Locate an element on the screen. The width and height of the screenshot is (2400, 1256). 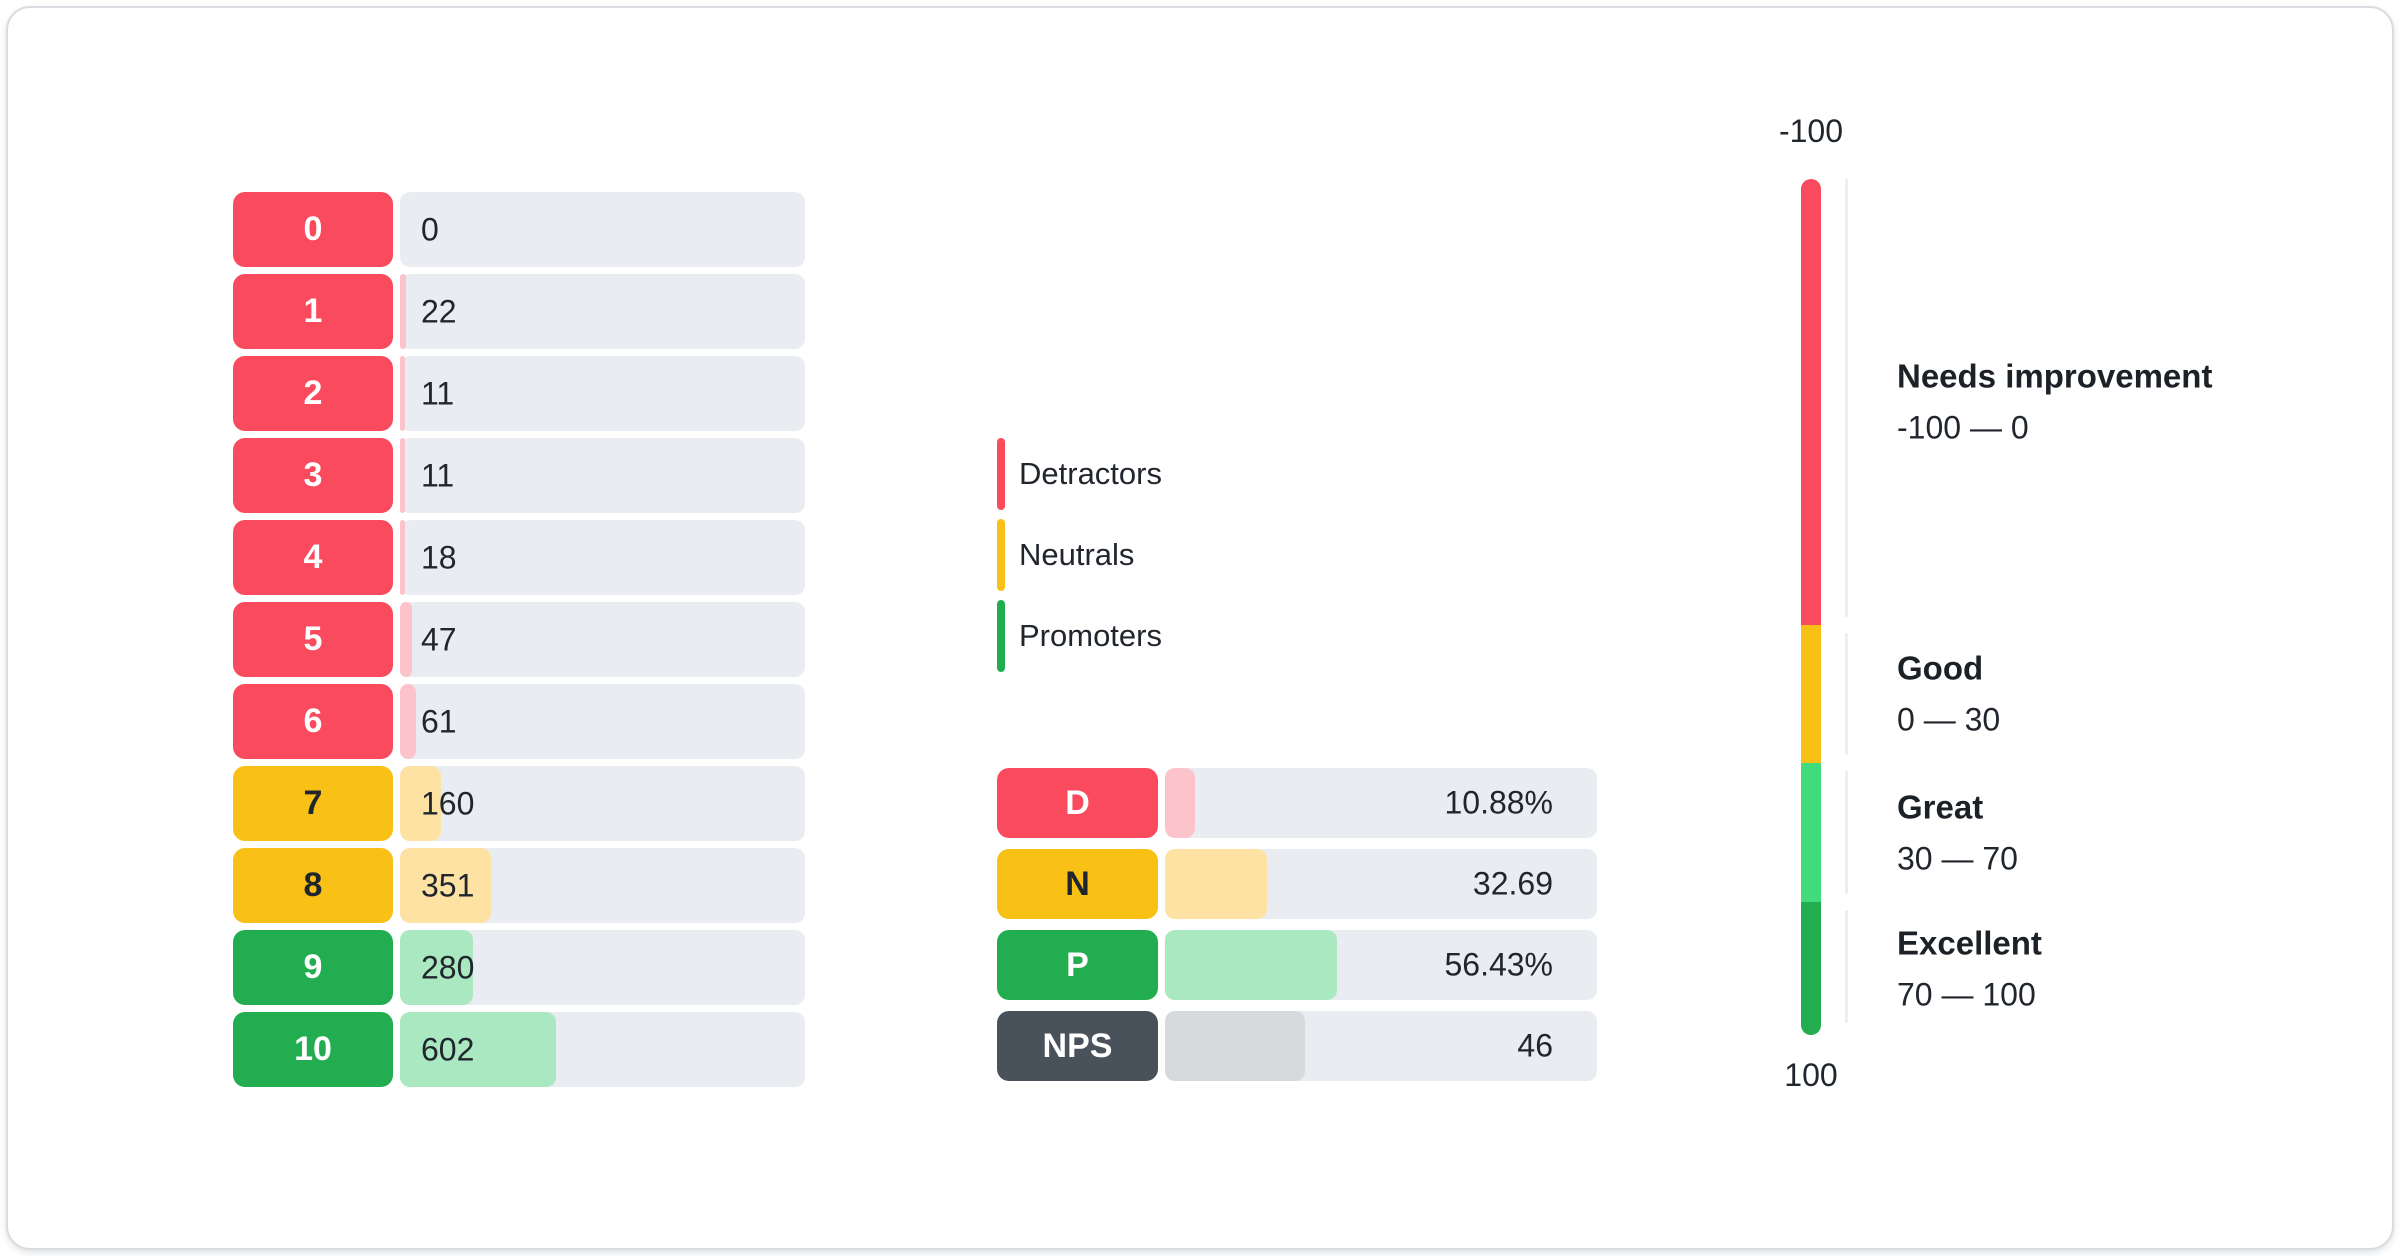
score-label-0: 0 is located at coordinates (313, 229).